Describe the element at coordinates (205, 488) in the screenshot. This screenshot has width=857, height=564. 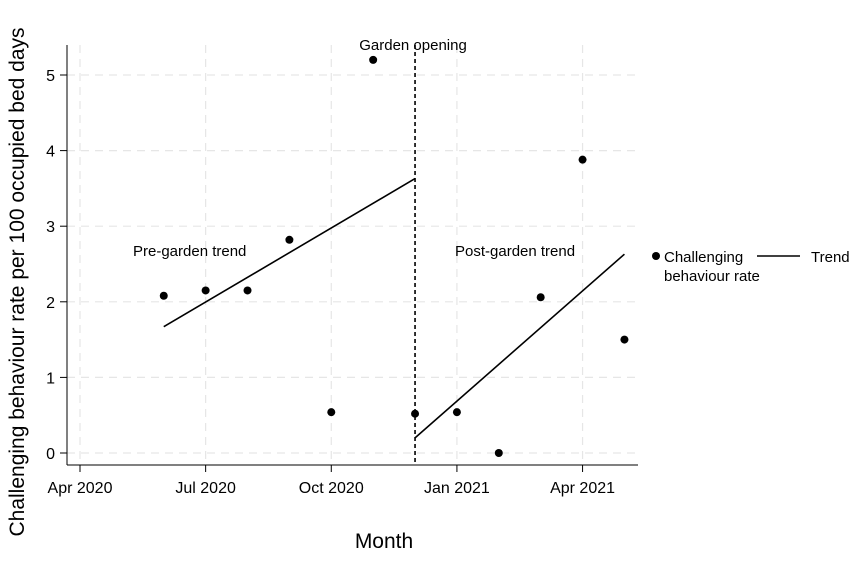
I see `x-tick-label: Jul 2020` at that location.